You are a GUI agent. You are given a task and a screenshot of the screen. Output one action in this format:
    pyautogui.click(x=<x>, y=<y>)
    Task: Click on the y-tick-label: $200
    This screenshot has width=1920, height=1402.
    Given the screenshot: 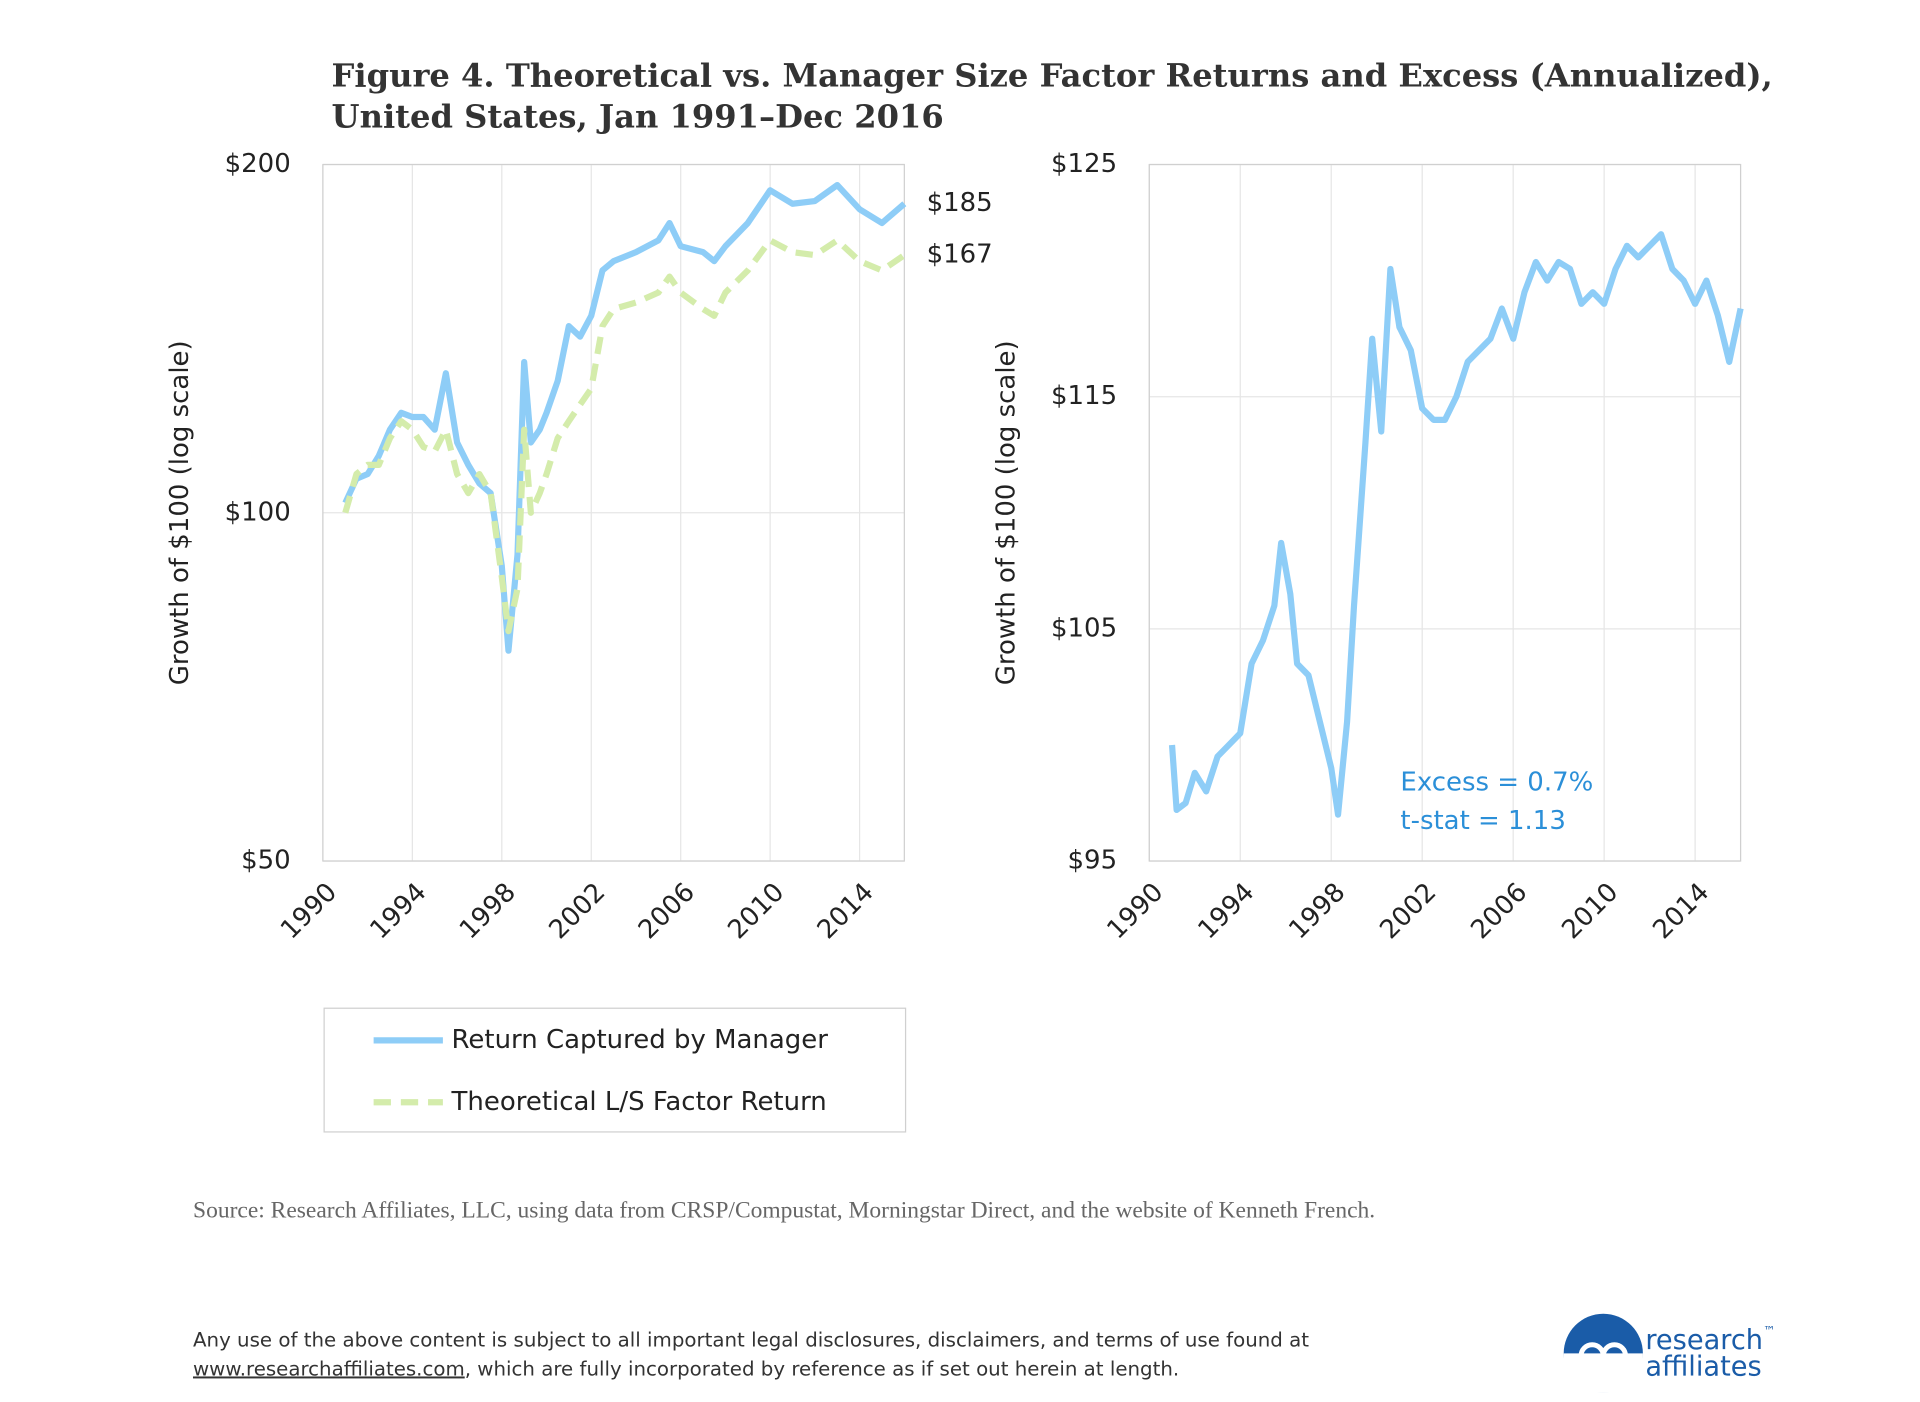 What is the action you would take?
    pyautogui.click(x=258, y=164)
    